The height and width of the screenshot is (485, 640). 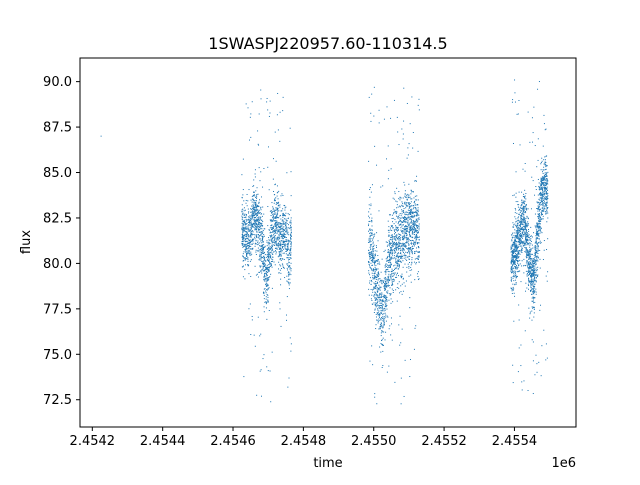 What do you see at coordinates (304, 441) in the screenshot?
I see `x-tick-label: 2.4548` at bounding box center [304, 441].